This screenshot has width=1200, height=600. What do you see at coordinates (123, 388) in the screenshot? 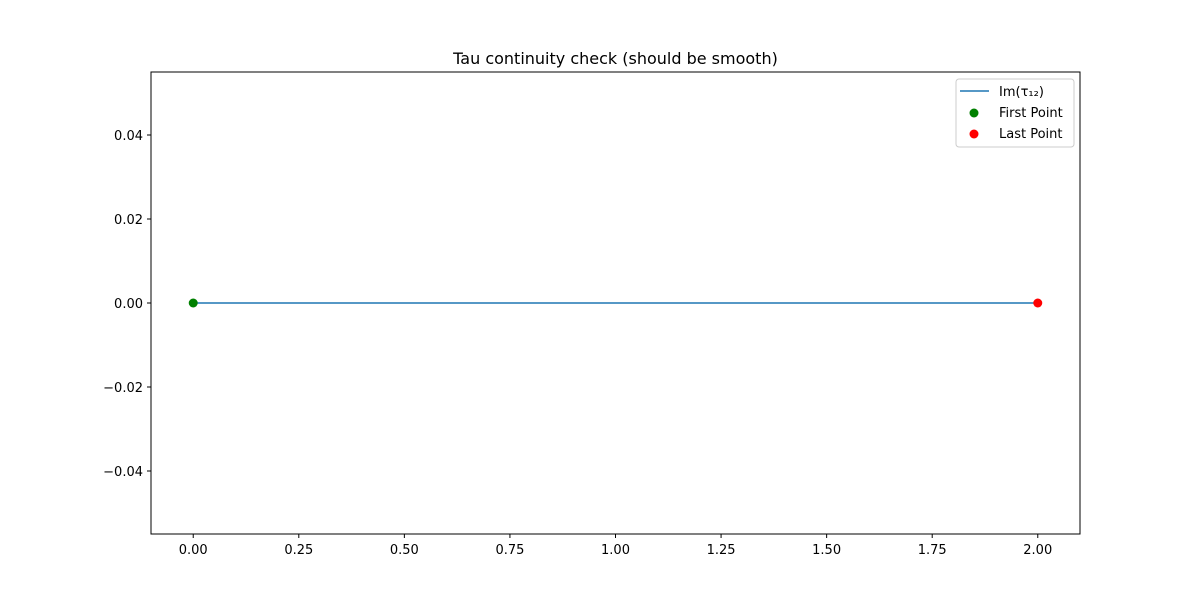
I see `y-tick-label: −0.02` at bounding box center [123, 388].